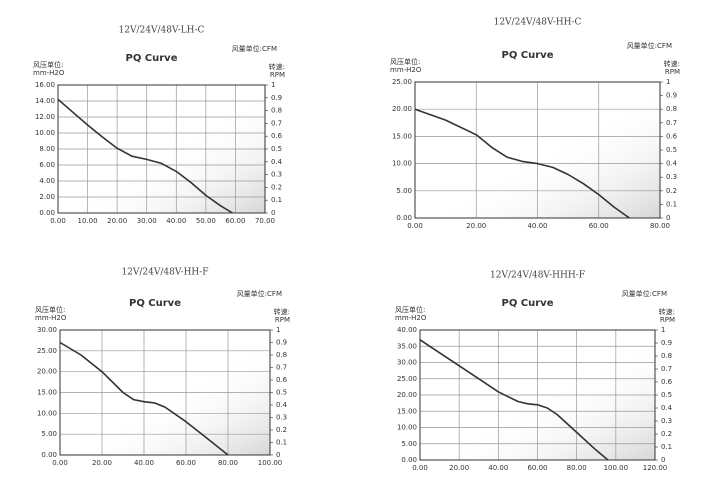 This screenshot has height=492, width=722. I want to click on x-tick-label: 100.00, so click(270, 463).